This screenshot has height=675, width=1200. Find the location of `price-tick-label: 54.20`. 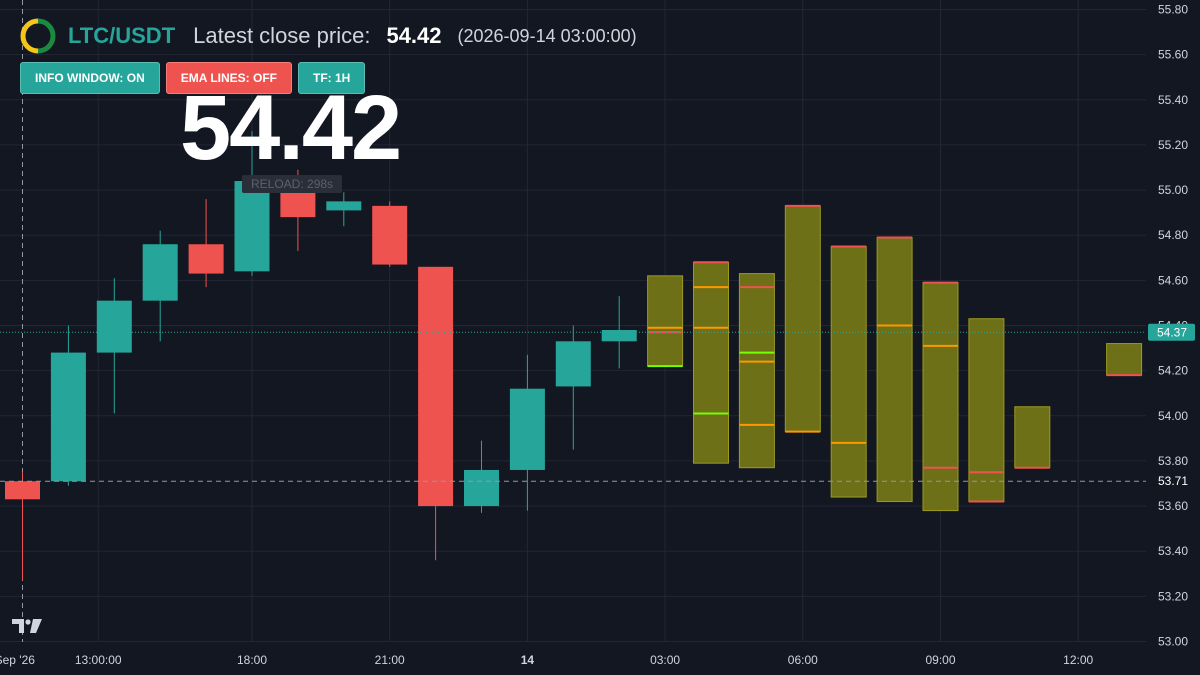

price-tick-label: 54.20 is located at coordinates (1173, 371).